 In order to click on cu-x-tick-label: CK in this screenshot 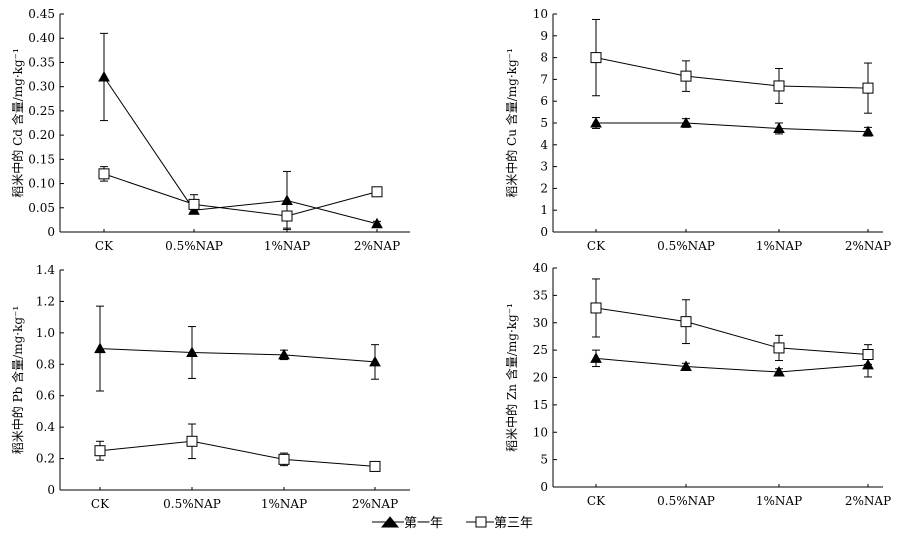, I will do `click(596, 246)`.